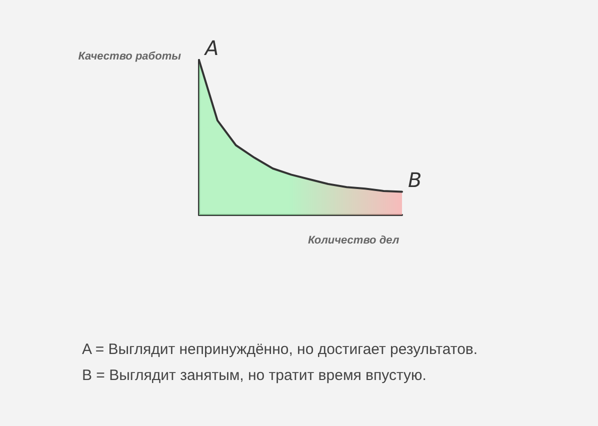 This screenshot has width=598, height=426. What do you see at coordinates (415, 180) in the screenshot?
I see `text: B` at bounding box center [415, 180].